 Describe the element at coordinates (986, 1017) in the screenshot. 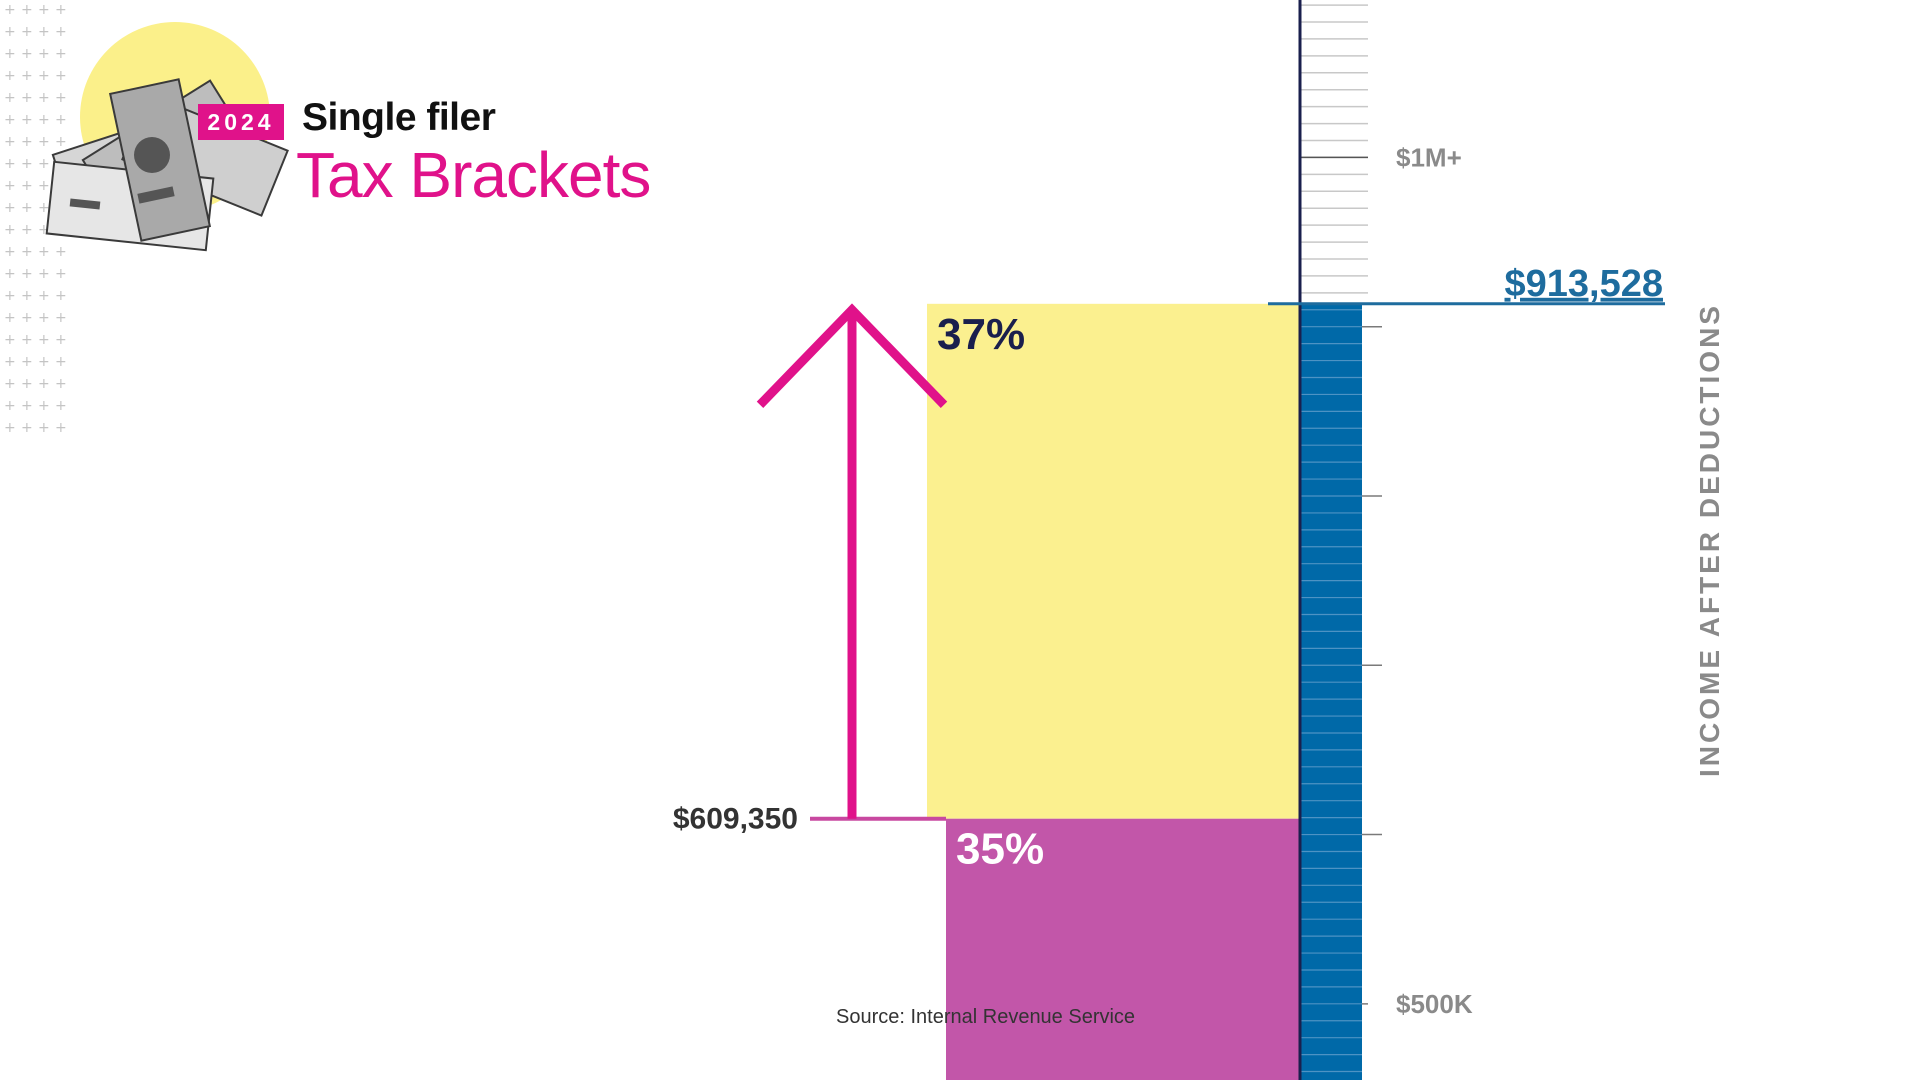

I see `source-note: Source: Internal Revenue Service` at that location.